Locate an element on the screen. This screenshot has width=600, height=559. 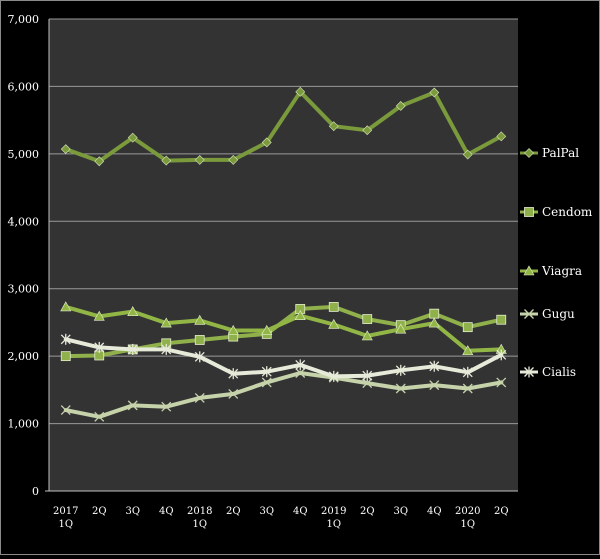
y-tick-label: 0 is located at coordinates (35, 491).